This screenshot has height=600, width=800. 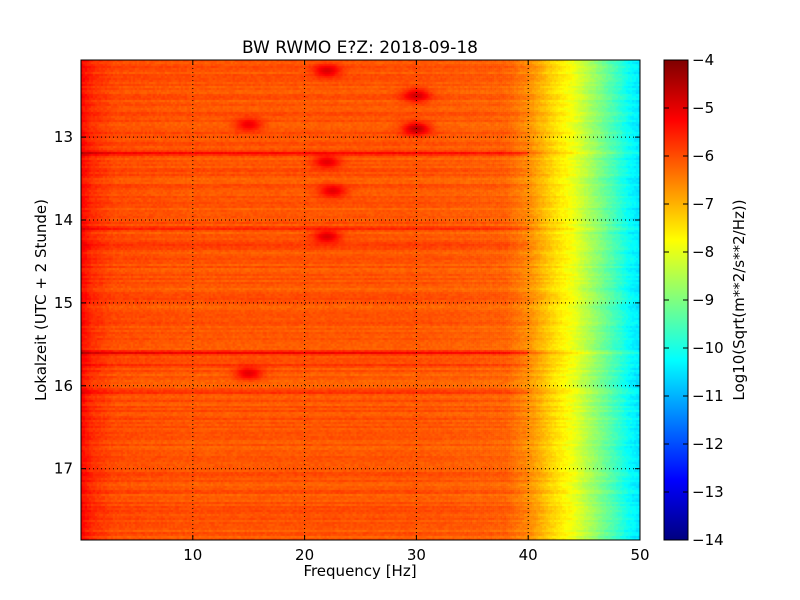 What do you see at coordinates (63, 469) in the screenshot?
I see `y-tick-label: 17` at bounding box center [63, 469].